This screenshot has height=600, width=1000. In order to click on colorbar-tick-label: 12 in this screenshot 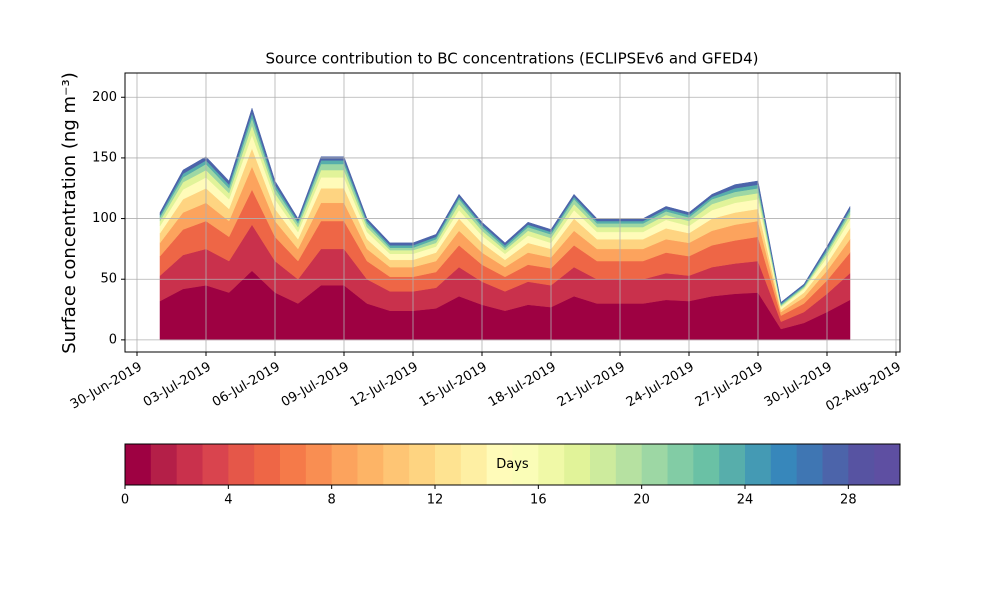, I will do `click(435, 500)`.